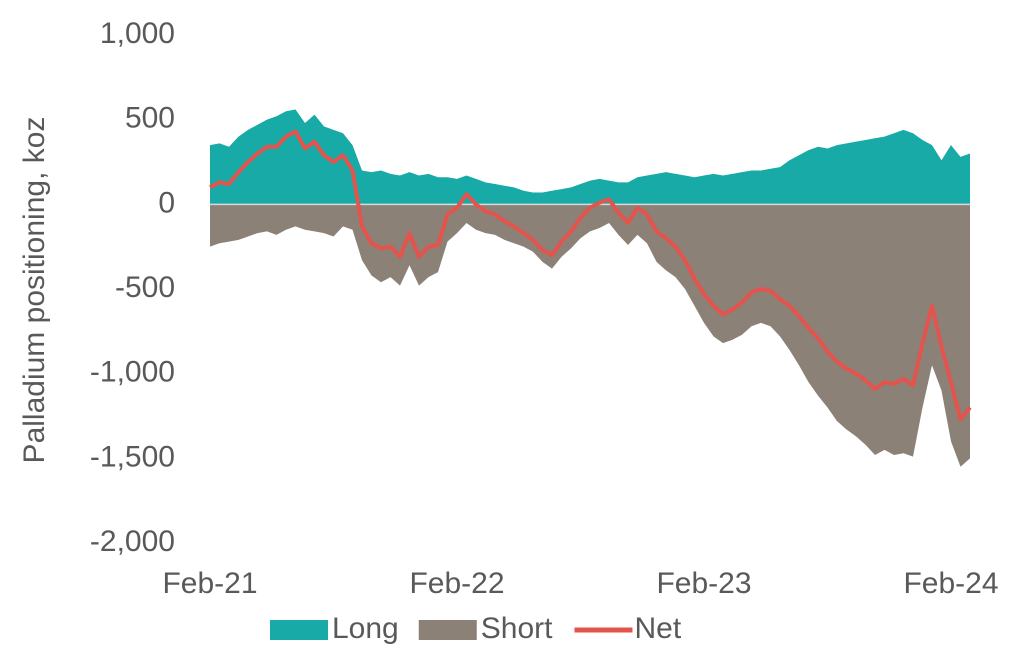 The width and height of the screenshot is (1018, 649). I want to click on x-tick-label: Feb-21, so click(209, 583).